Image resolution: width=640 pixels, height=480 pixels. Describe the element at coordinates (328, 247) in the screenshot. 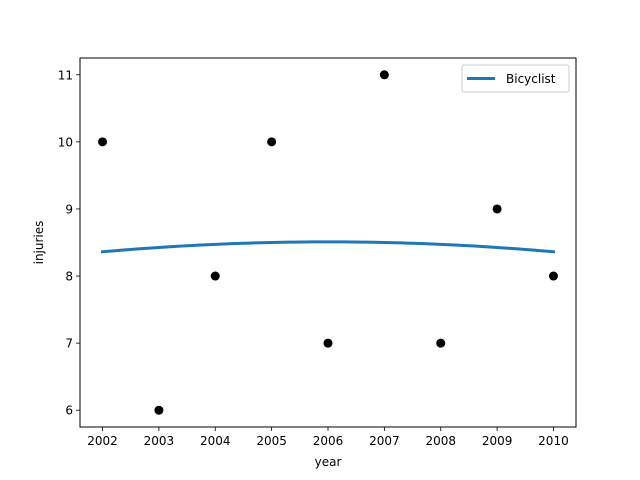

I see `series-line-bicyclist` at that location.